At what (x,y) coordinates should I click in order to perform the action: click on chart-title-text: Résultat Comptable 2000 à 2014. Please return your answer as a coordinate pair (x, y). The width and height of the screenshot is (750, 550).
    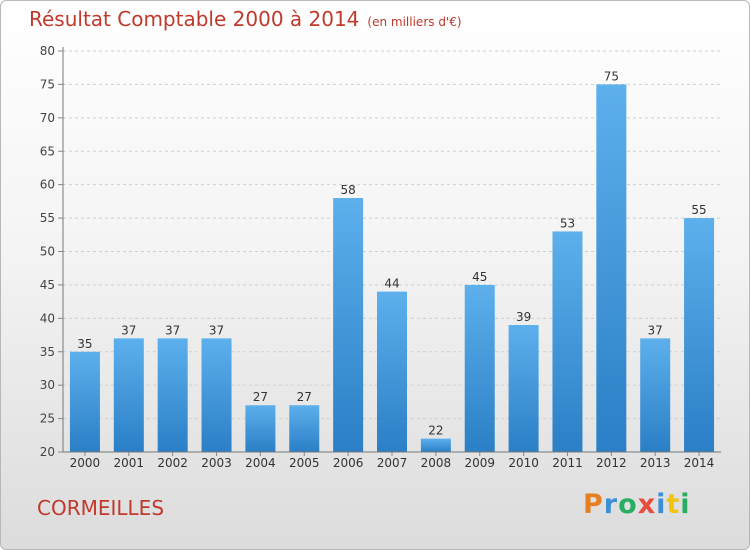
    Looking at the image, I should click on (194, 19).